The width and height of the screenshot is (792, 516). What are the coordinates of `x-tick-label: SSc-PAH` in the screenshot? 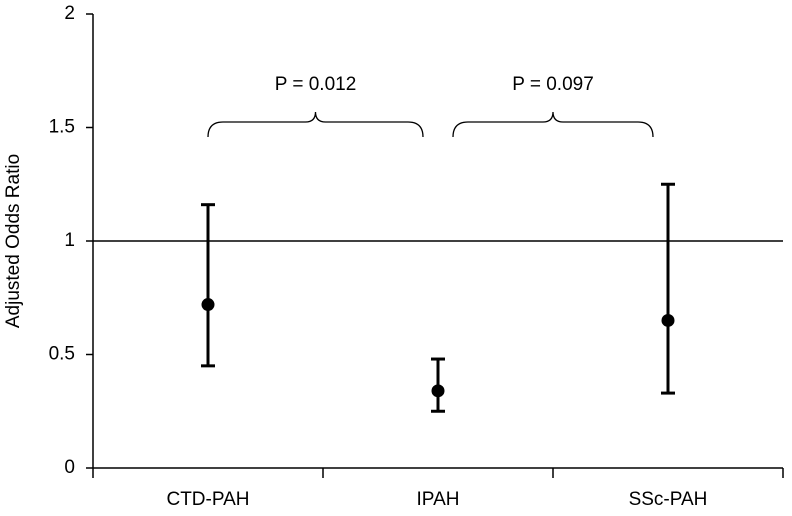 It's located at (668, 499).